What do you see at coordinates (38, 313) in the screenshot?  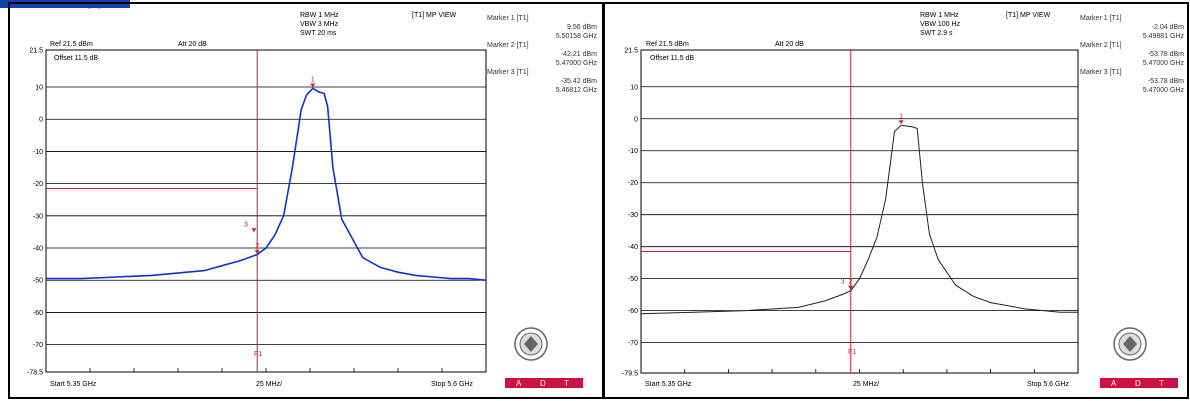 I see `y-tick-label-left: -60` at bounding box center [38, 313].